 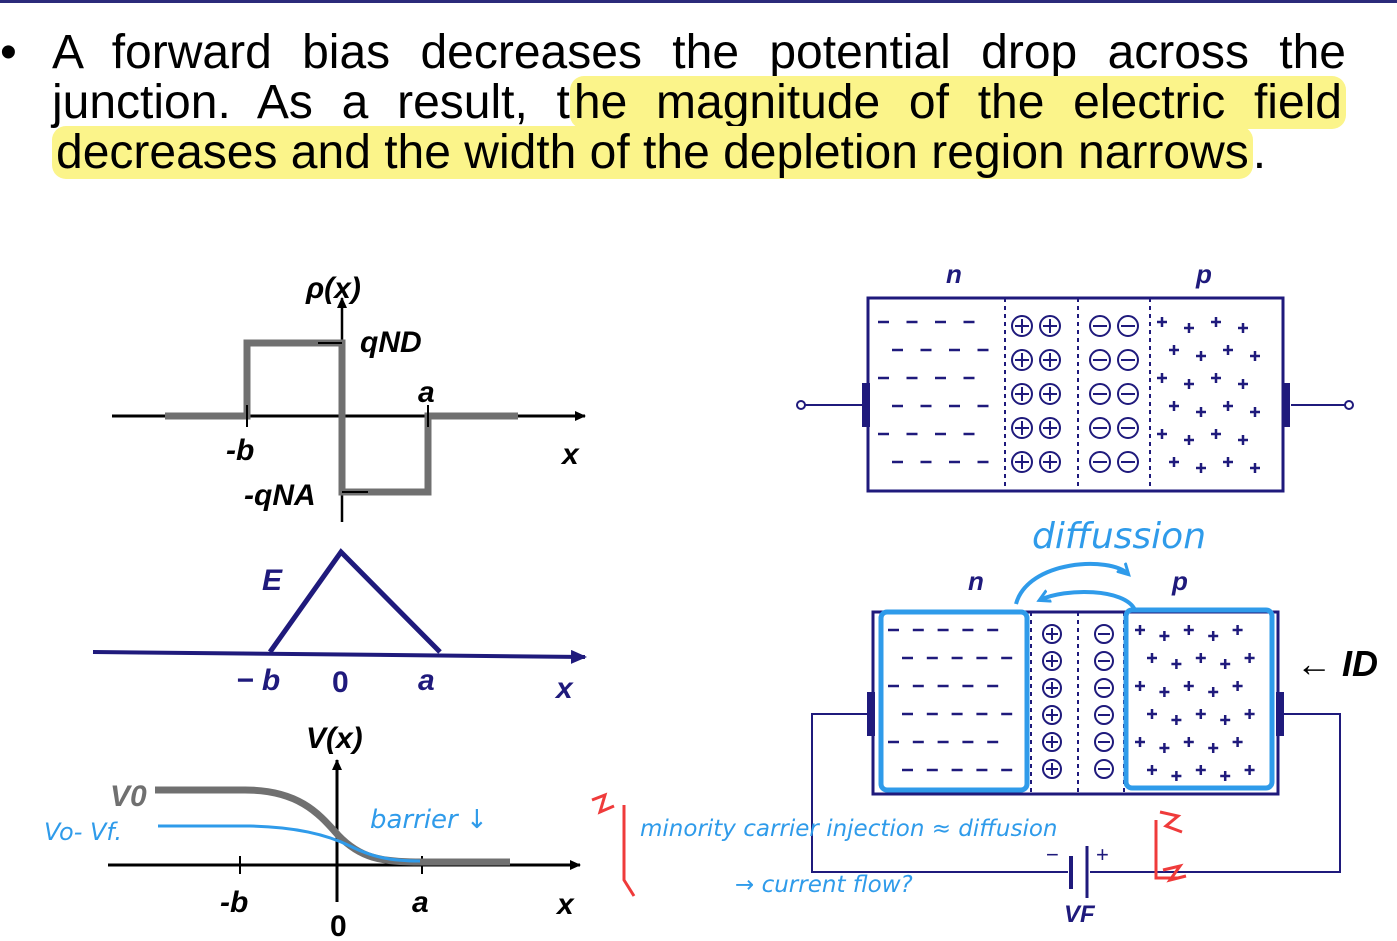 I want to click on field-triangle-curve, so click(x=354, y=601).